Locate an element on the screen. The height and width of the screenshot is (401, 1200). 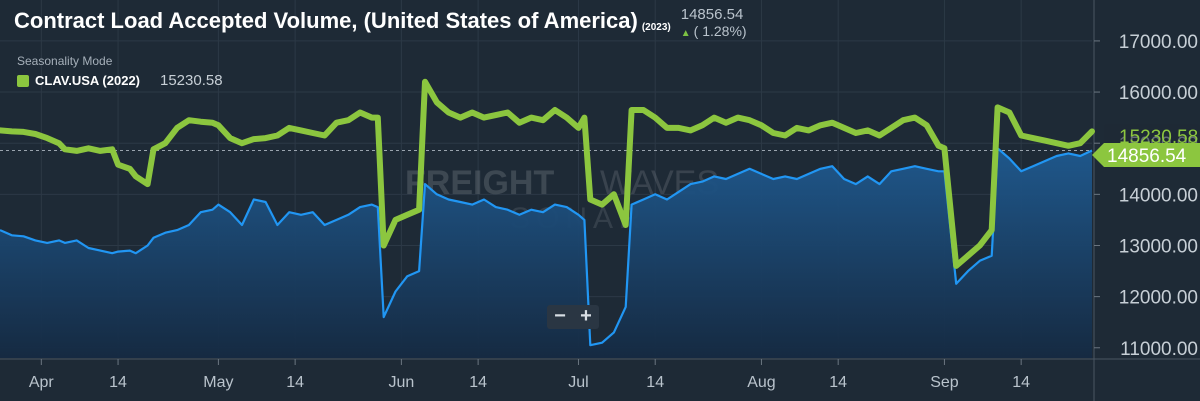
zoom-in-button: + is located at coordinates (586, 316).